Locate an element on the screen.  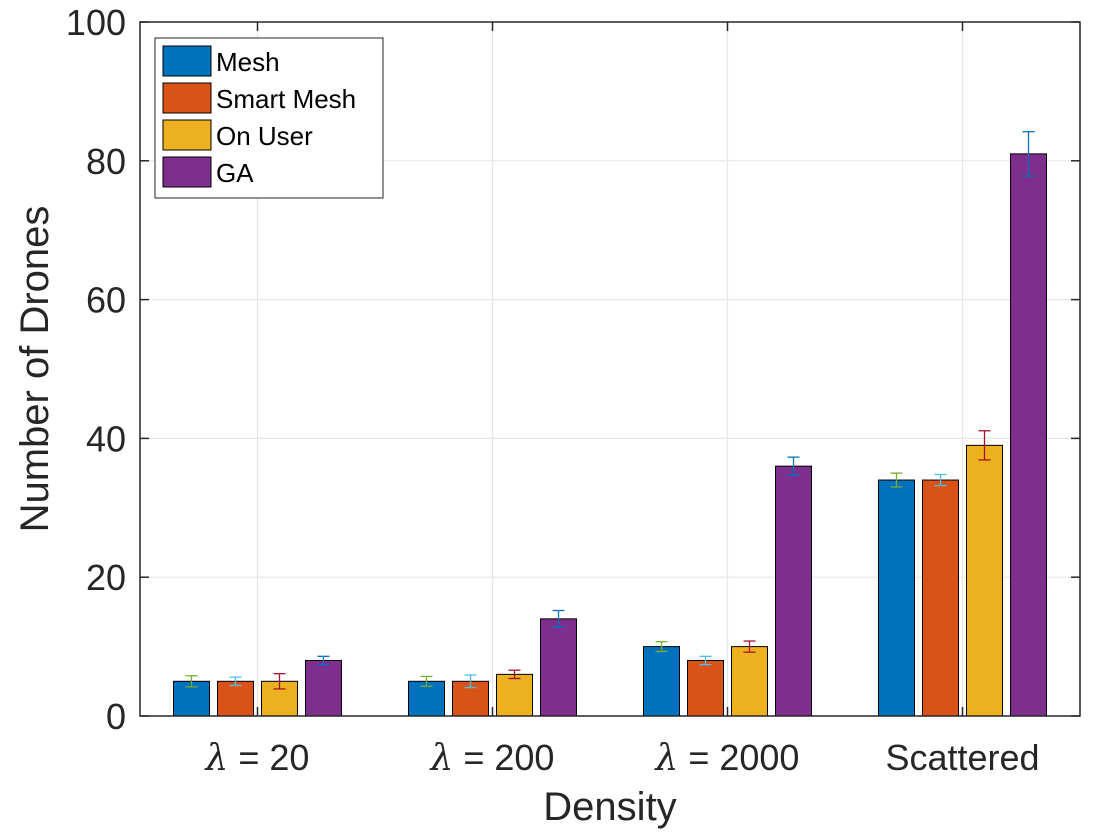
legend-label: On User is located at coordinates (264, 136).